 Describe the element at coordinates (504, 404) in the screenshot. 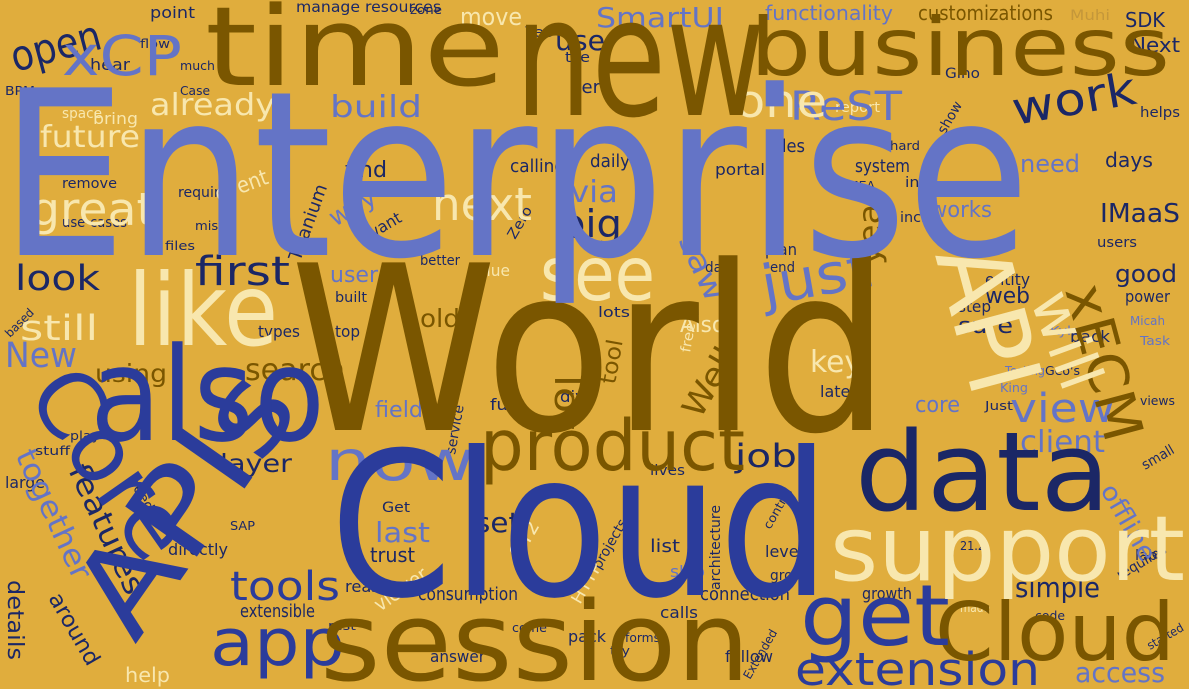

I see `word: full` at that location.